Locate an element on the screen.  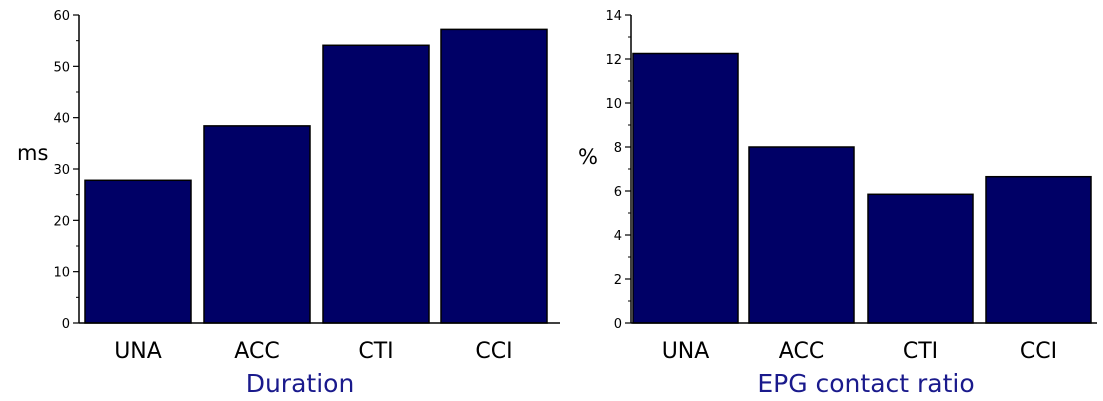
y-tick-label: 14 is located at coordinates (613, 16).